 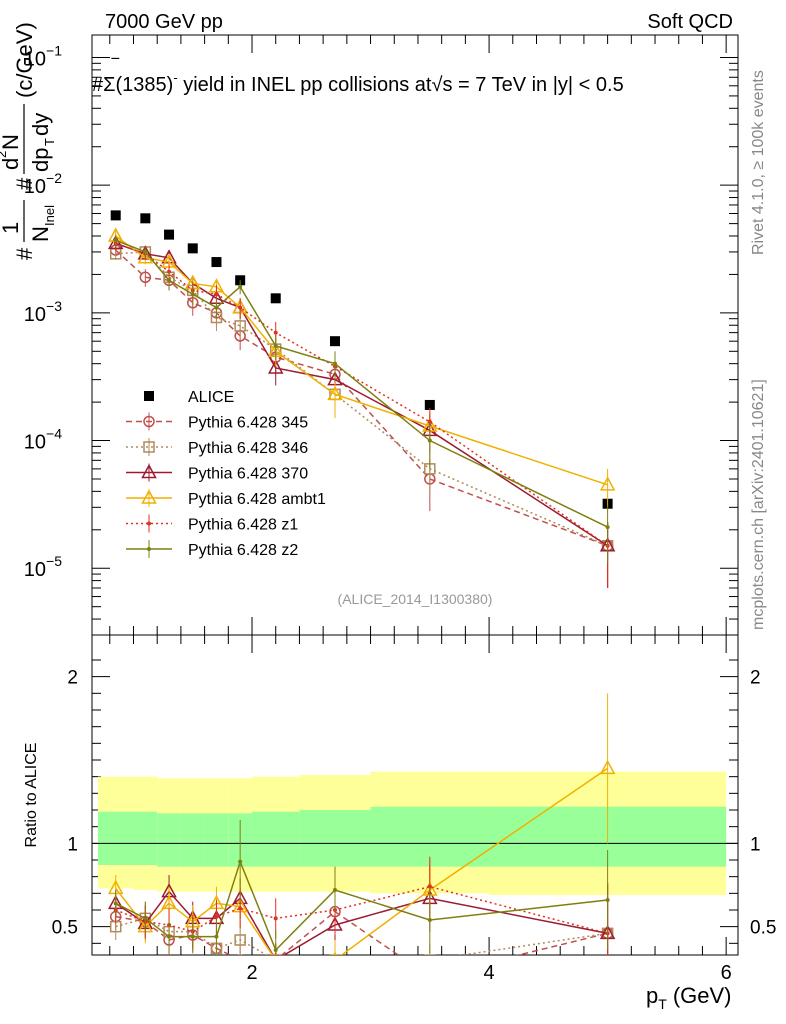 What do you see at coordinates (72, 678) in the screenshot?
I see `ratio-y-tick-label: 2` at bounding box center [72, 678].